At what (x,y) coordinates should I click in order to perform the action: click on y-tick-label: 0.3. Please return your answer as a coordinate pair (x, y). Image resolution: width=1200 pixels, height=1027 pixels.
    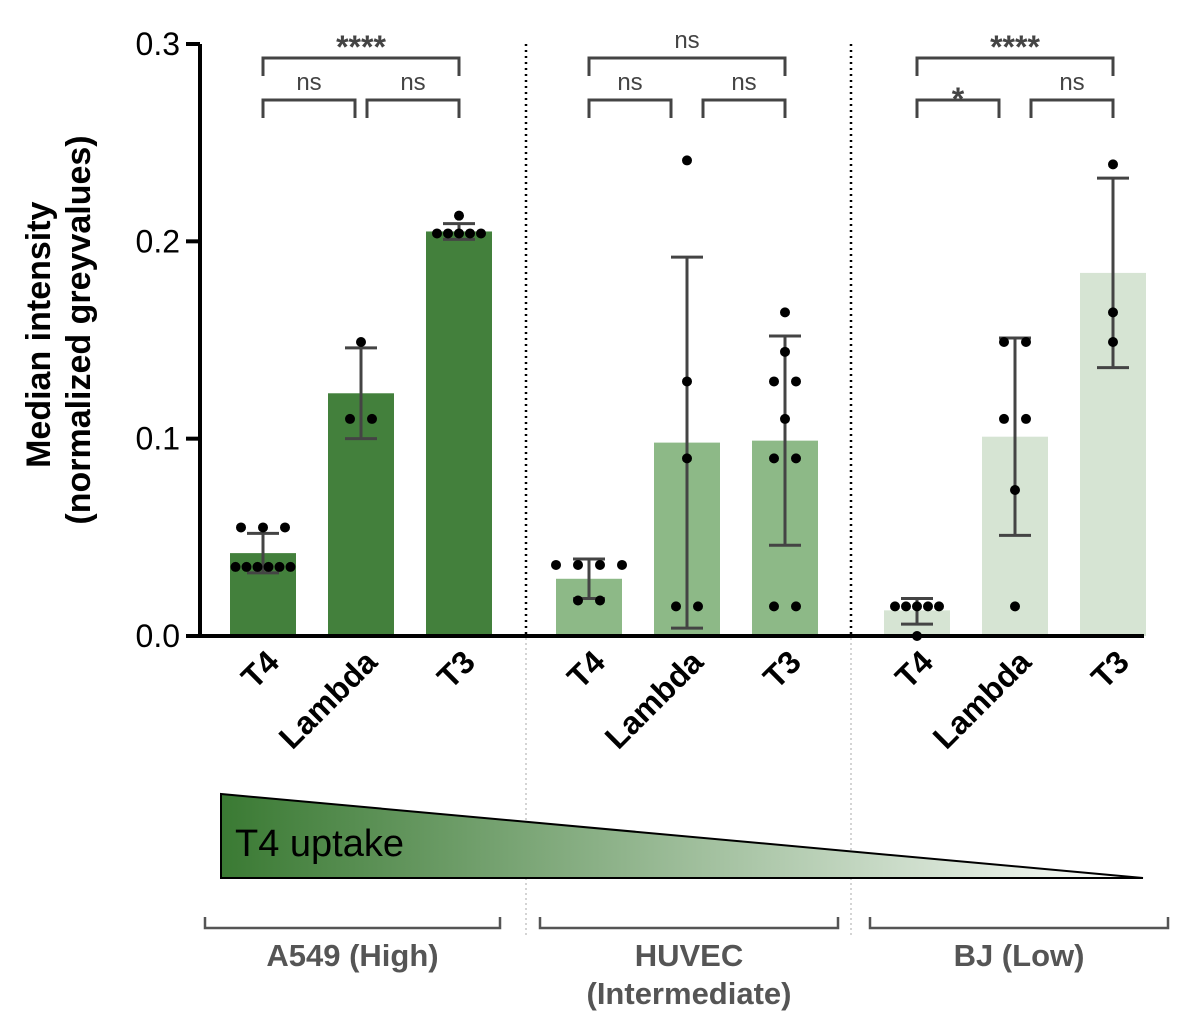
    Looking at the image, I should click on (158, 44).